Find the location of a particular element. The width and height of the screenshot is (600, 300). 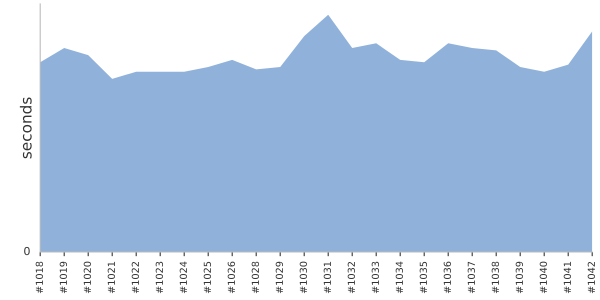

x-tick-label: #1033 is located at coordinates (376, 278).